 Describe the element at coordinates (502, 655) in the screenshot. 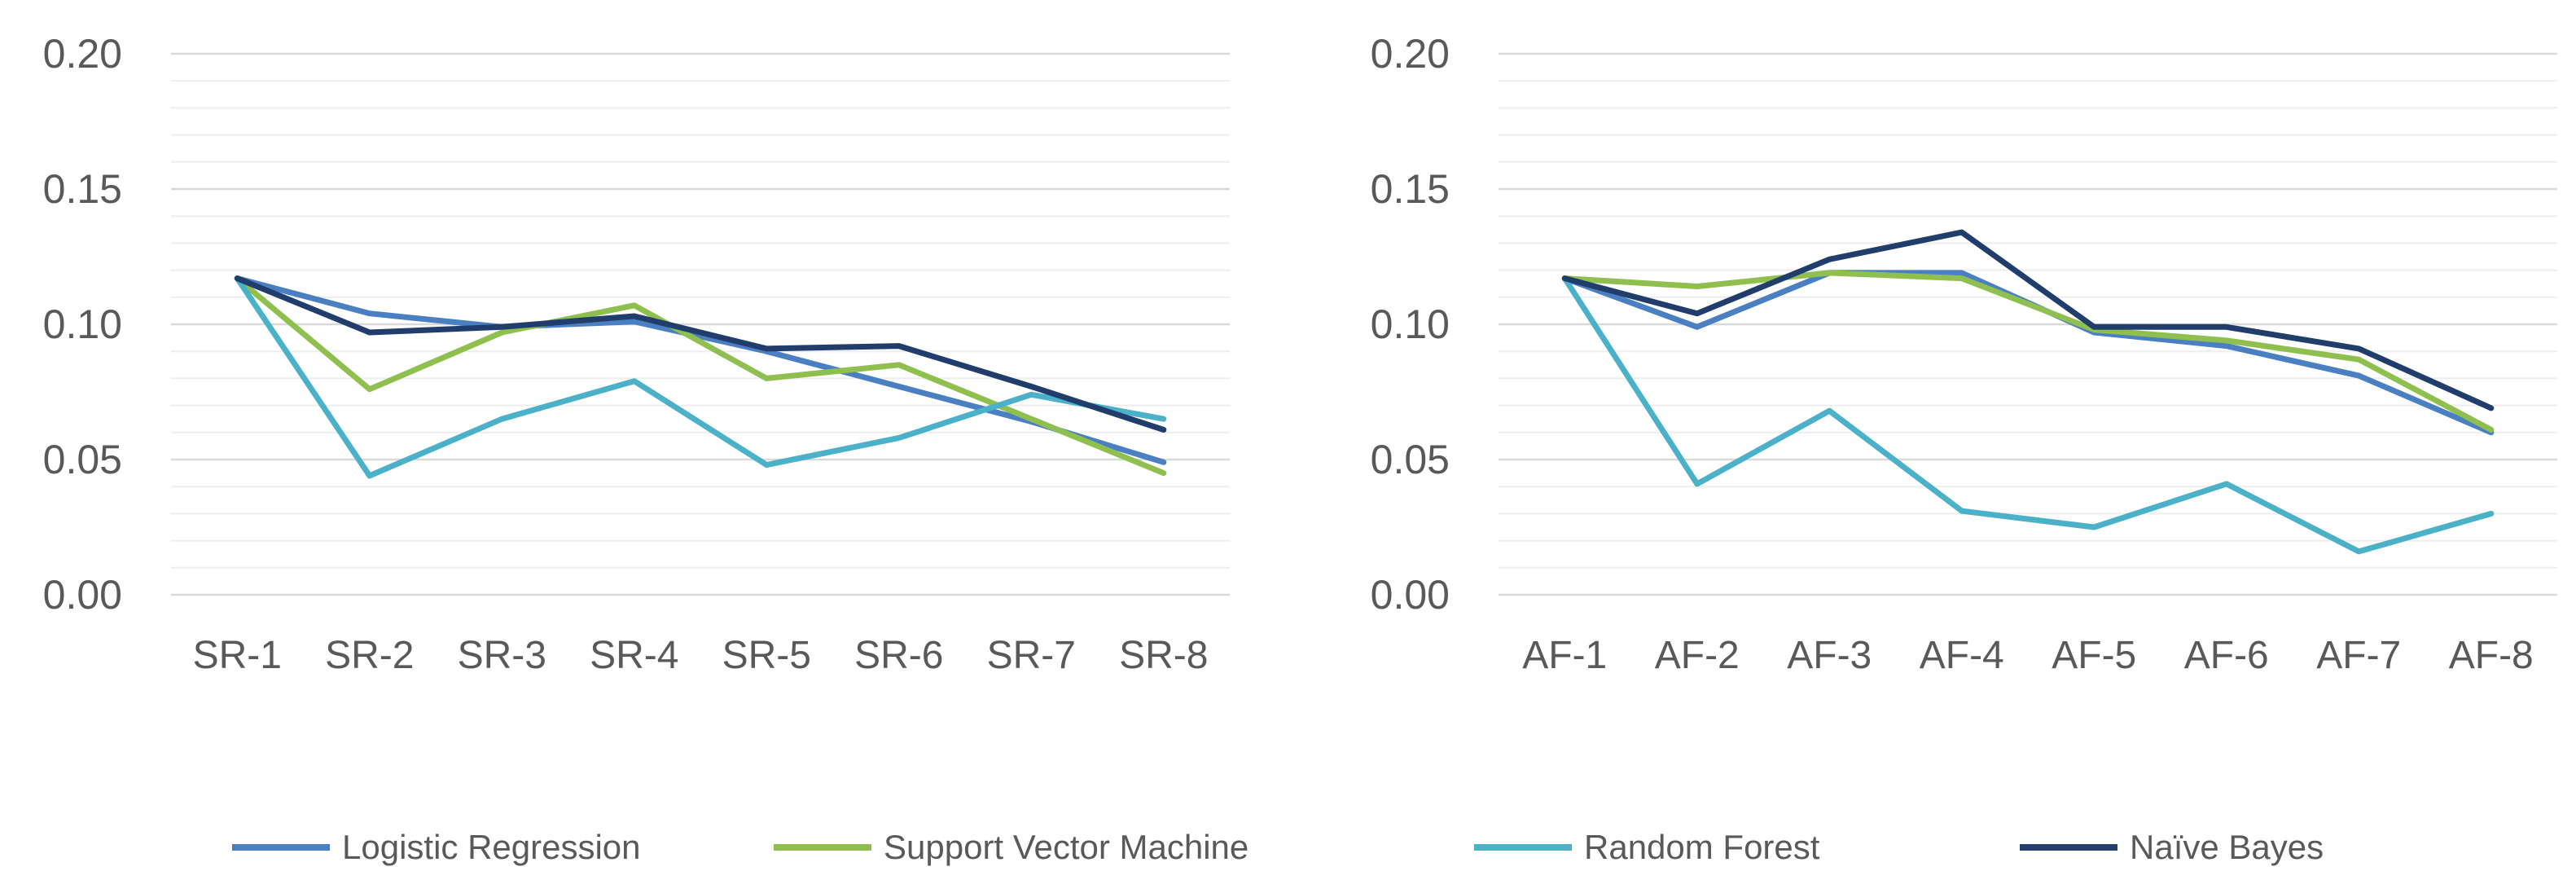

I see `x-tick-label: SR-3` at that location.